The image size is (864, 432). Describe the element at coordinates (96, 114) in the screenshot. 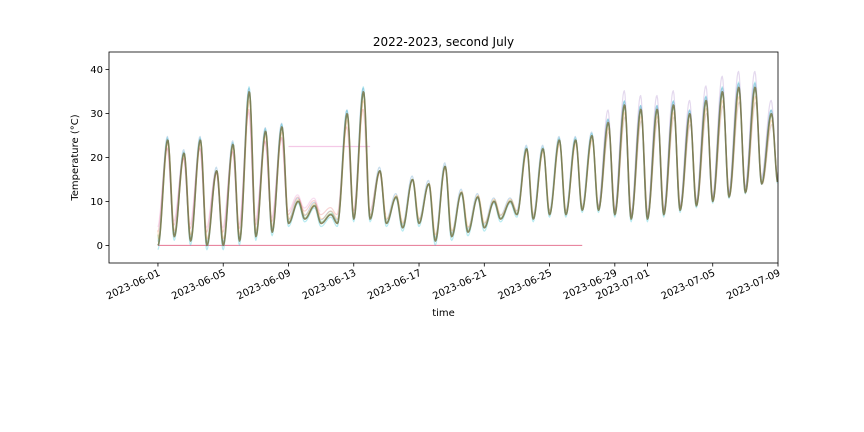

I see `y-tick-label: 30` at that location.